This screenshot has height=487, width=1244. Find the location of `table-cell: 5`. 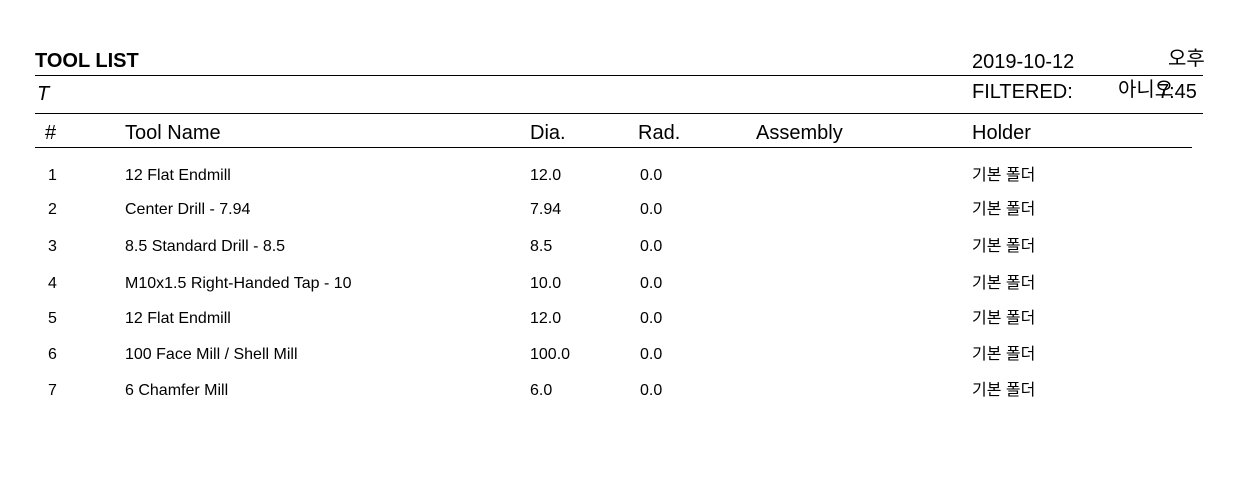

table-cell: 5 is located at coordinates (52, 318).